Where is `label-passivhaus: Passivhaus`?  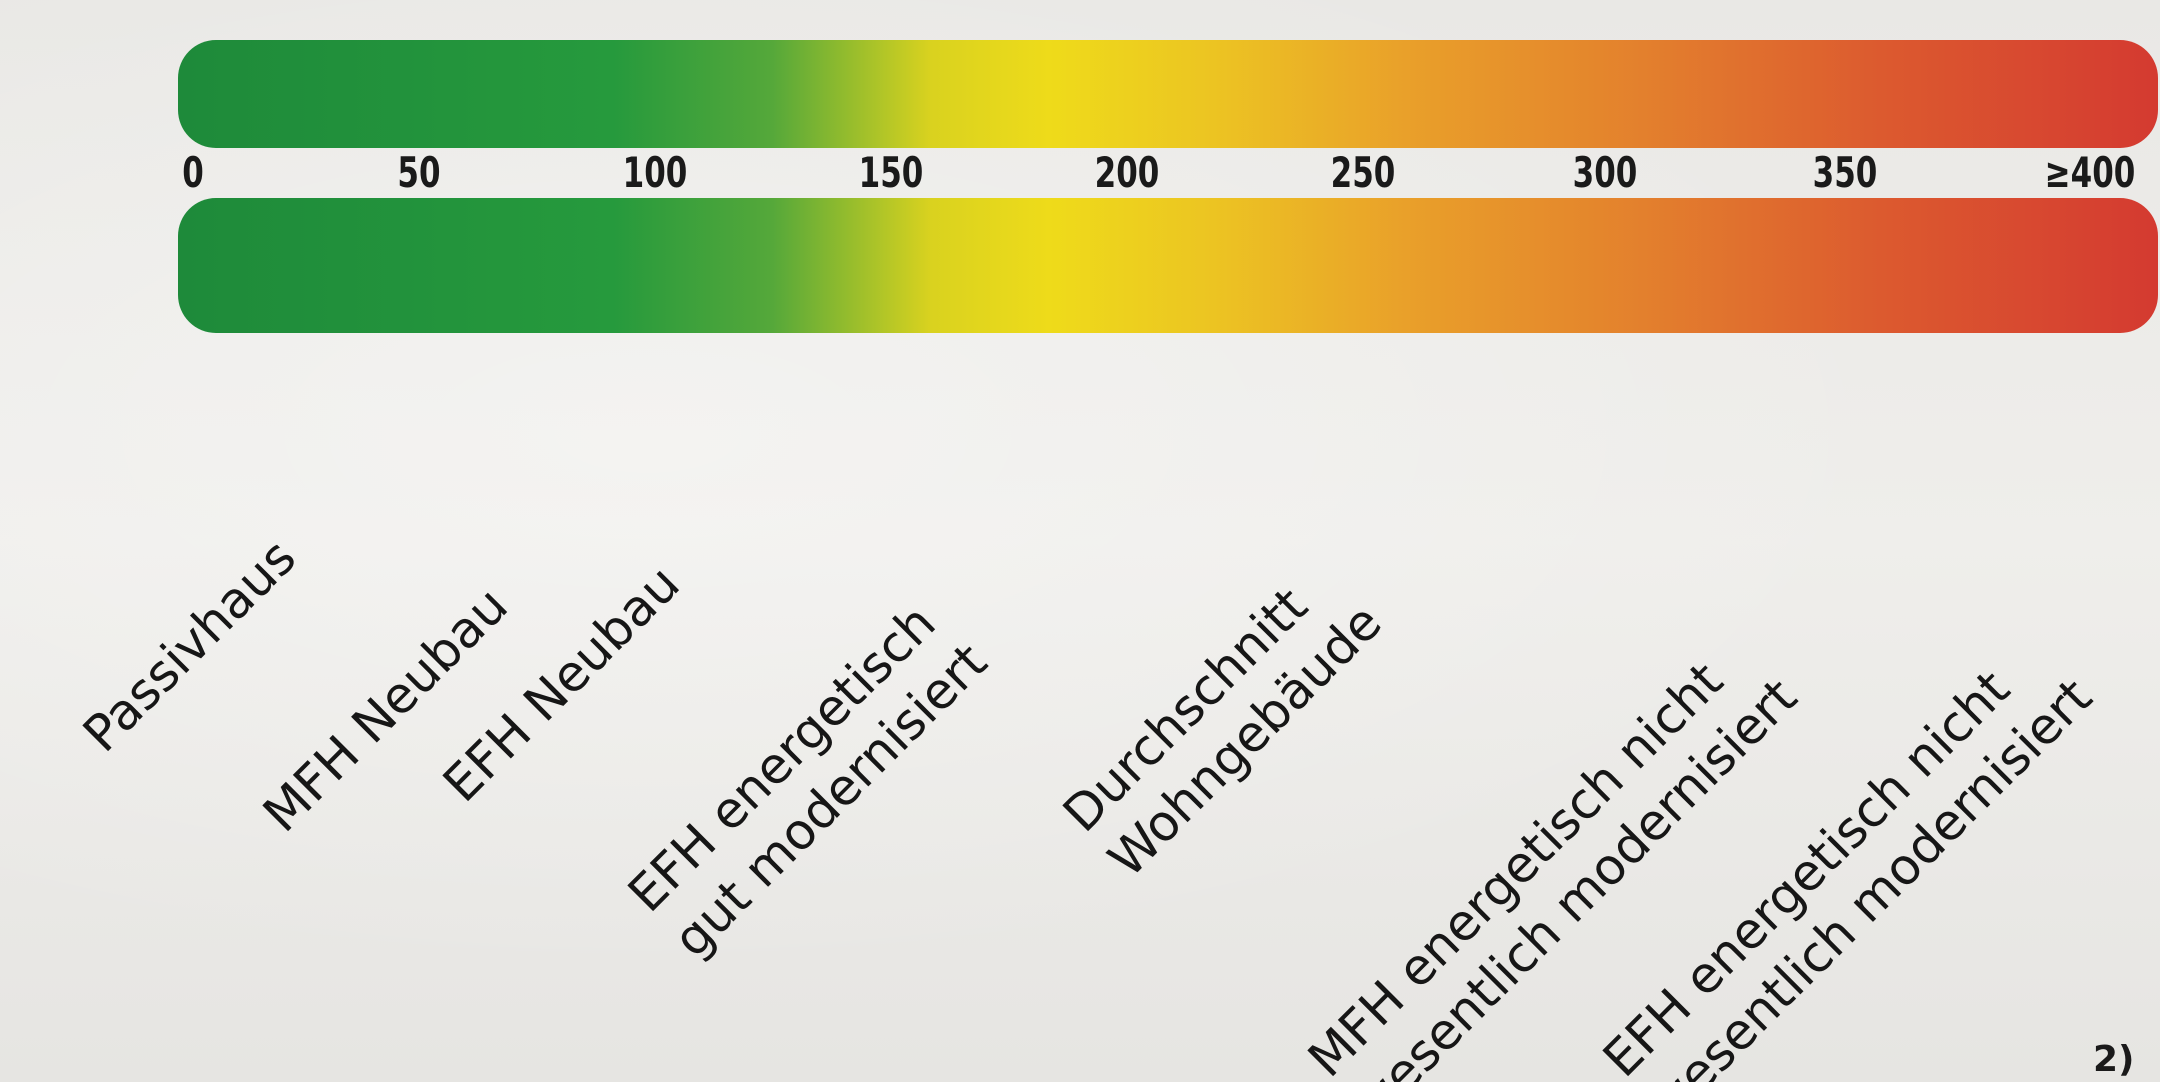 label-passivhaus: Passivhaus is located at coordinates (189, 645).